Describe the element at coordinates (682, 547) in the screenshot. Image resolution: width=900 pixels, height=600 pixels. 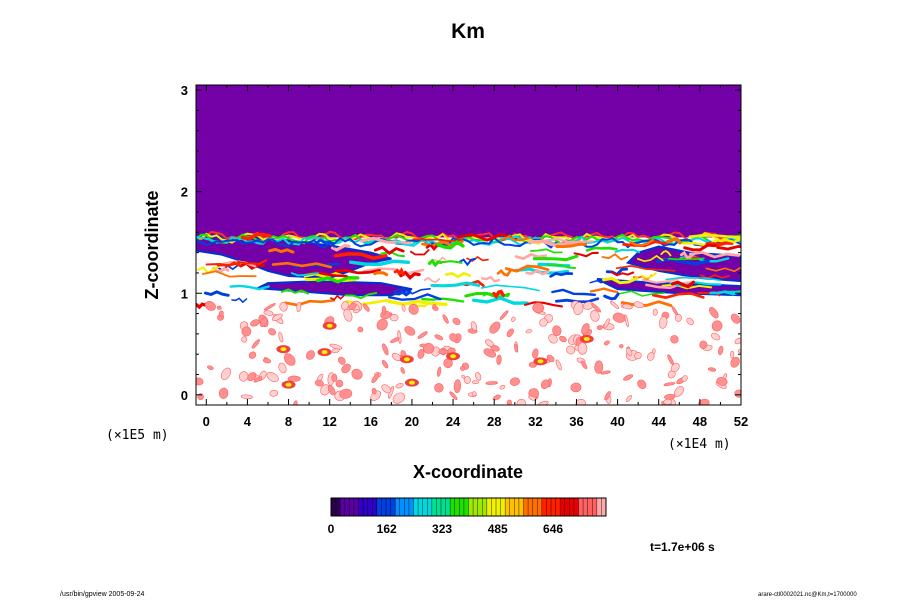
I see `time-label: t=1.7e+06 s` at that location.